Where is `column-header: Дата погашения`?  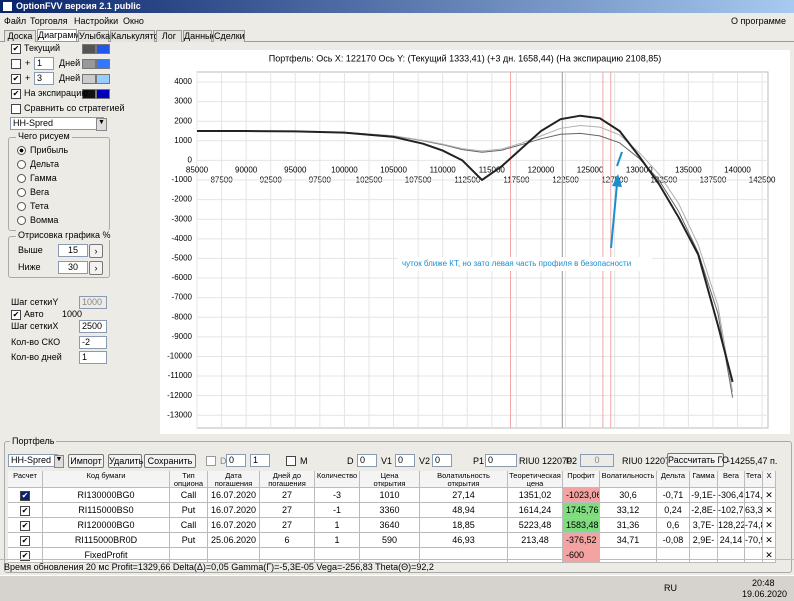 column-header: Дата погашения is located at coordinates (234, 479).